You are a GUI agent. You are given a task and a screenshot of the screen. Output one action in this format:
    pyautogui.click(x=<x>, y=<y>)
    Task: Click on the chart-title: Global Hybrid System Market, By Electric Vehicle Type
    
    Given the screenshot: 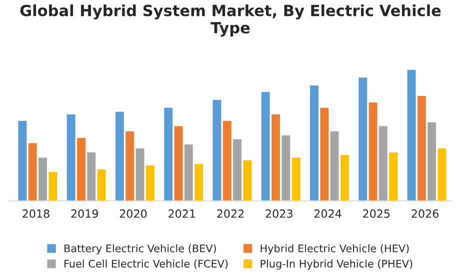 What is the action you would take?
    pyautogui.click(x=230, y=20)
    